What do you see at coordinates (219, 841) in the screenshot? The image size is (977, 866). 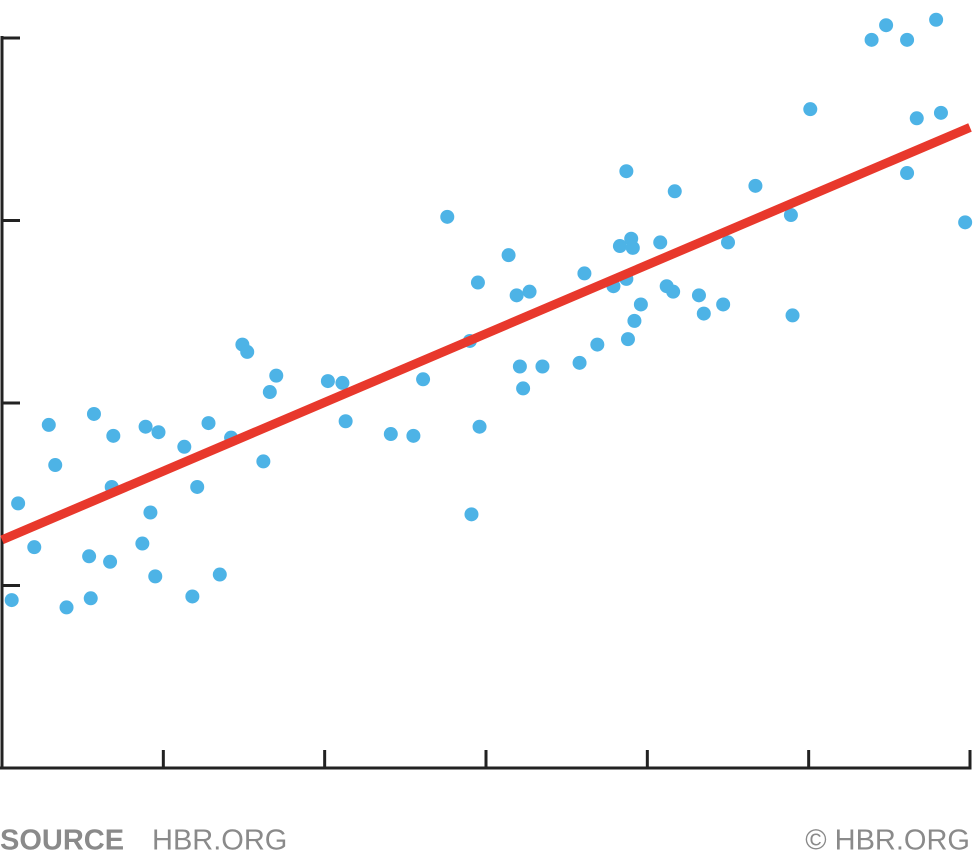 I see `source: HBR.ORG` at bounding box center [219, 841].